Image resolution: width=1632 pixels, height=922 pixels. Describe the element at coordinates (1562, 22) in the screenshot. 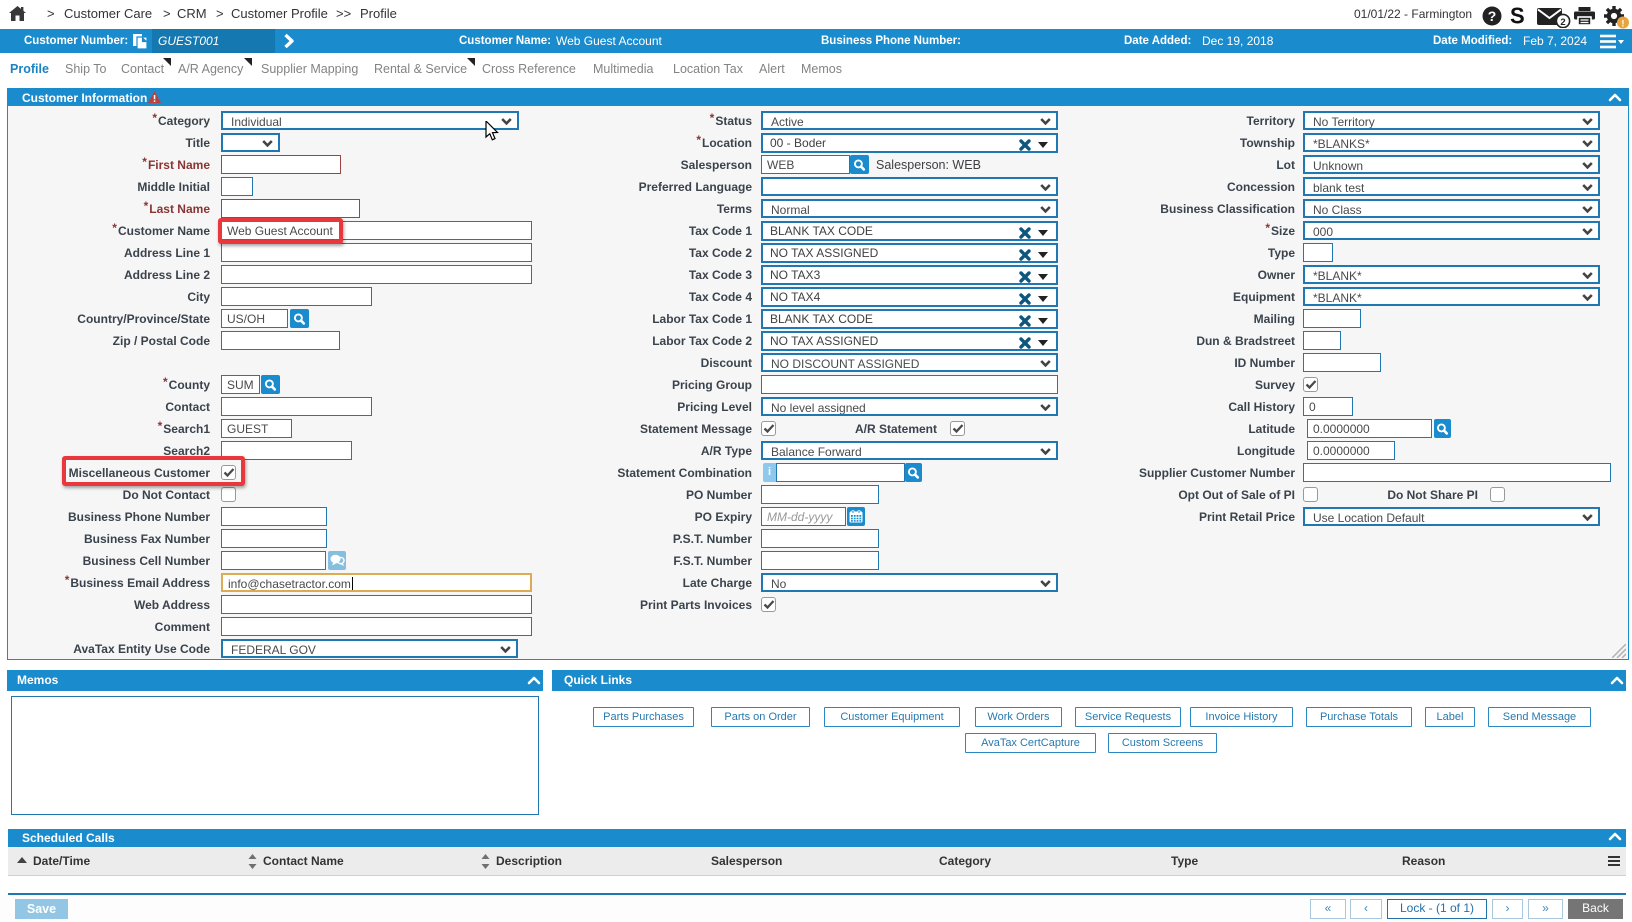

I see `svg-text: 2` at that location.